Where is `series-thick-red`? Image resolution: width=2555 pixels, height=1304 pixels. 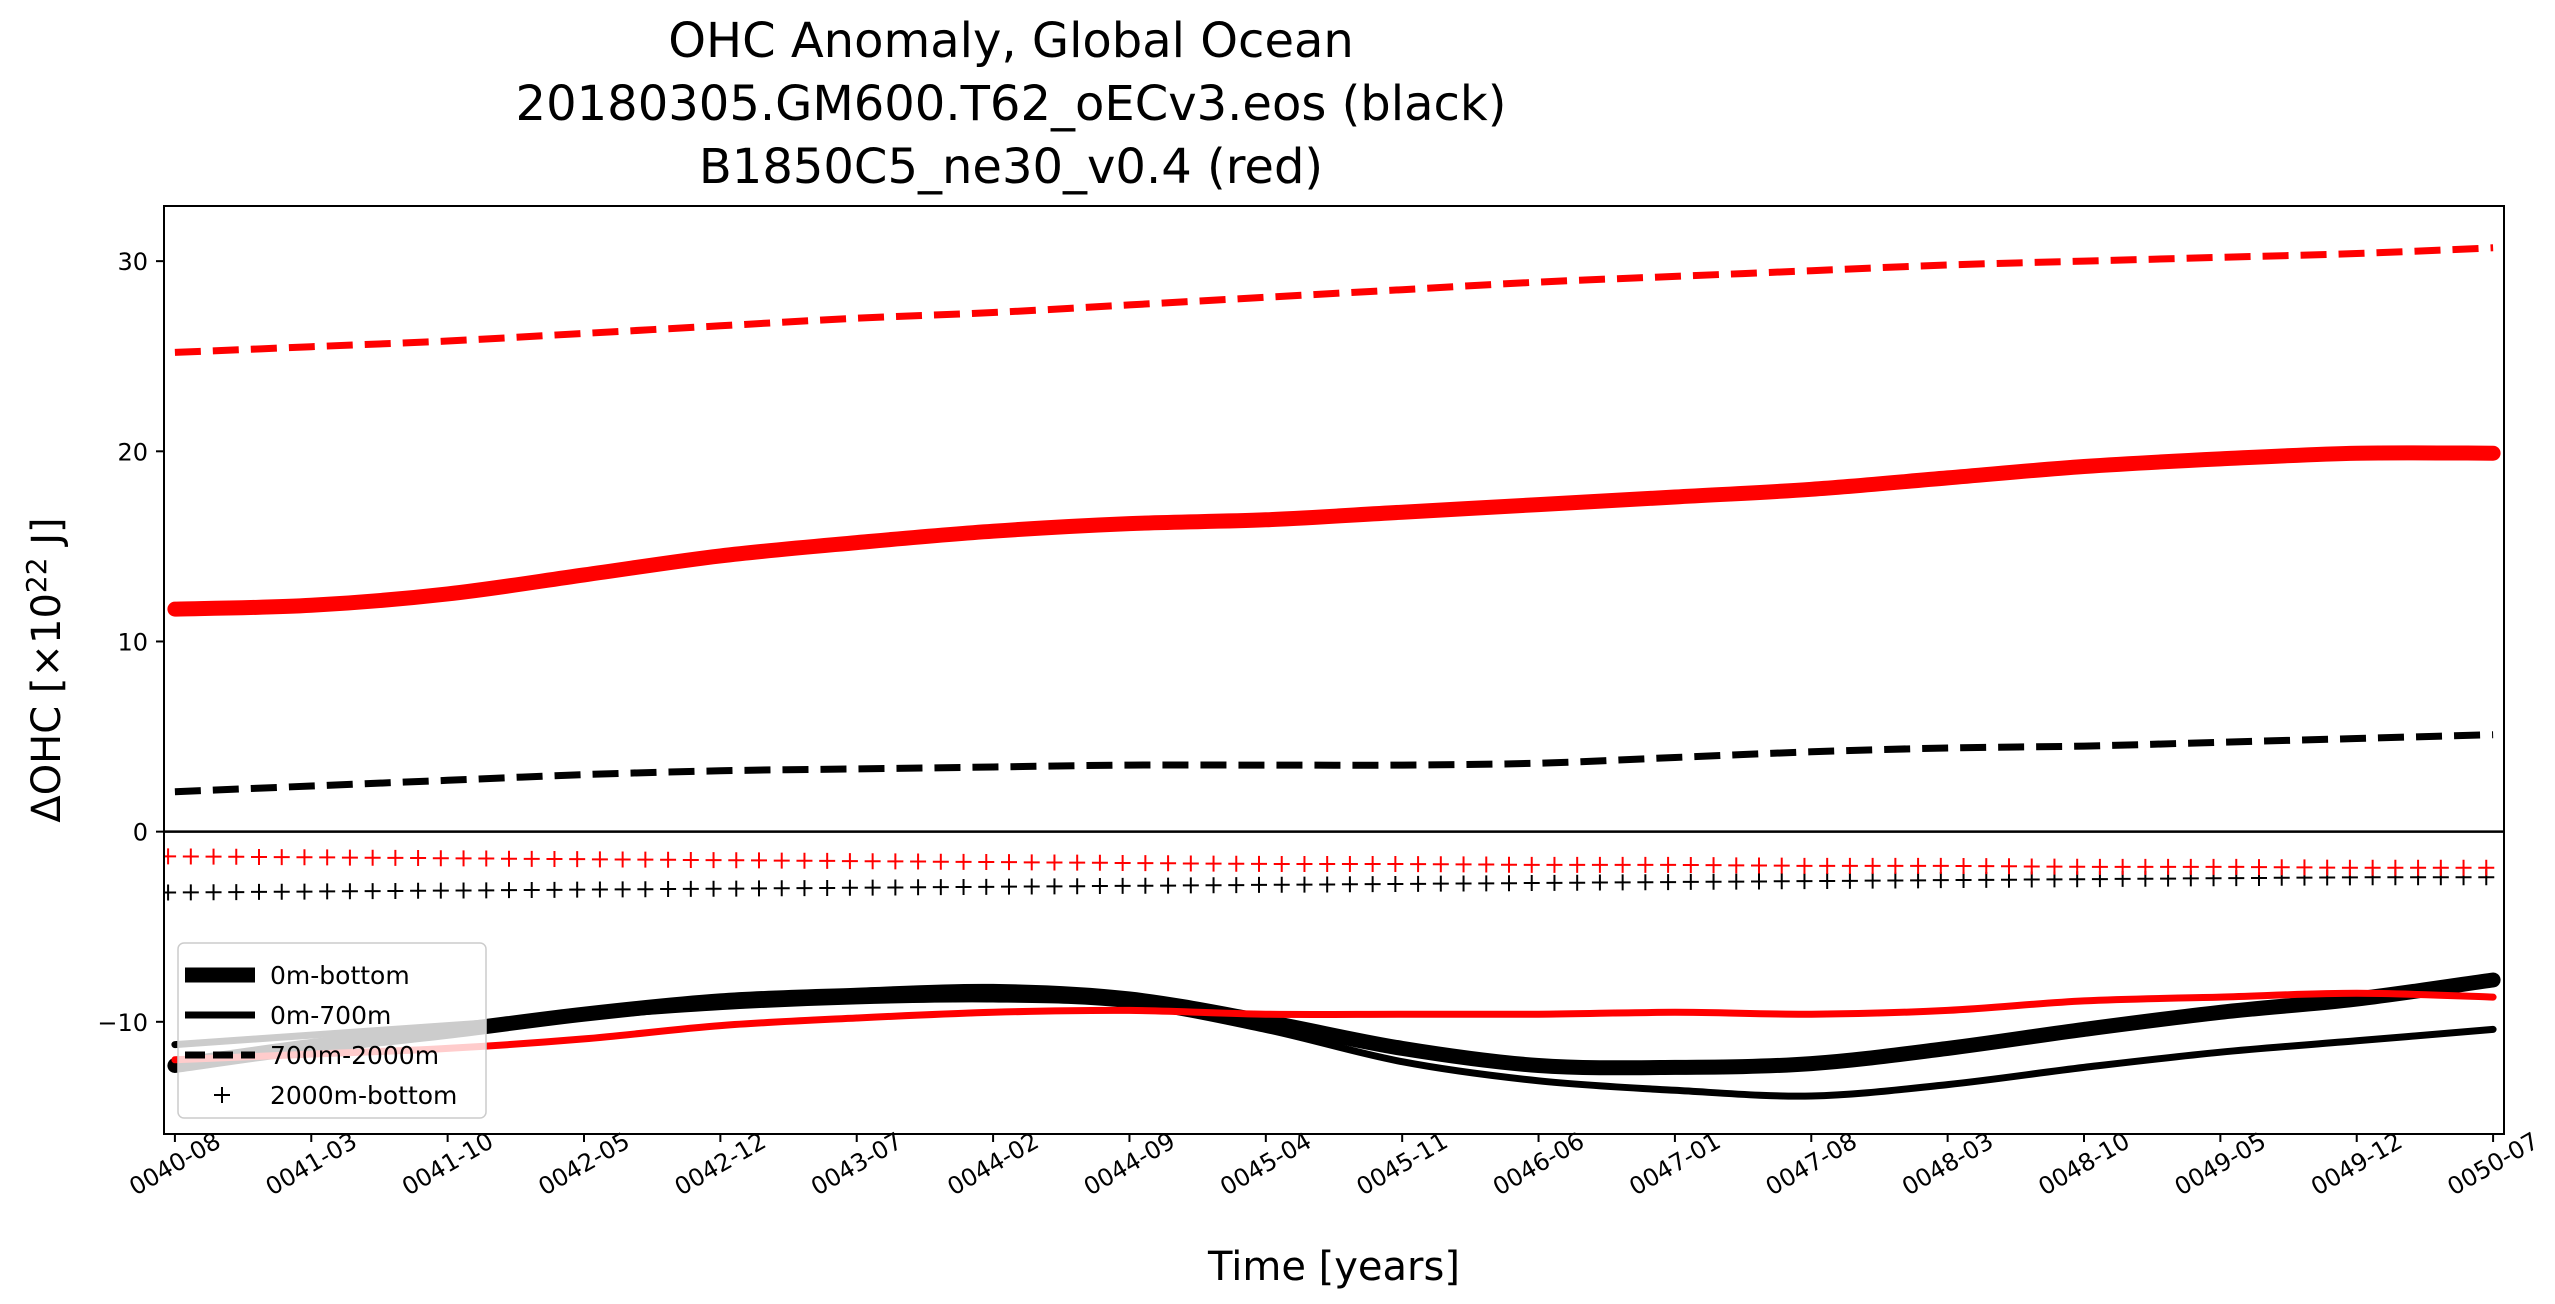 series-thick-red is located at coordinates (1334, 531).